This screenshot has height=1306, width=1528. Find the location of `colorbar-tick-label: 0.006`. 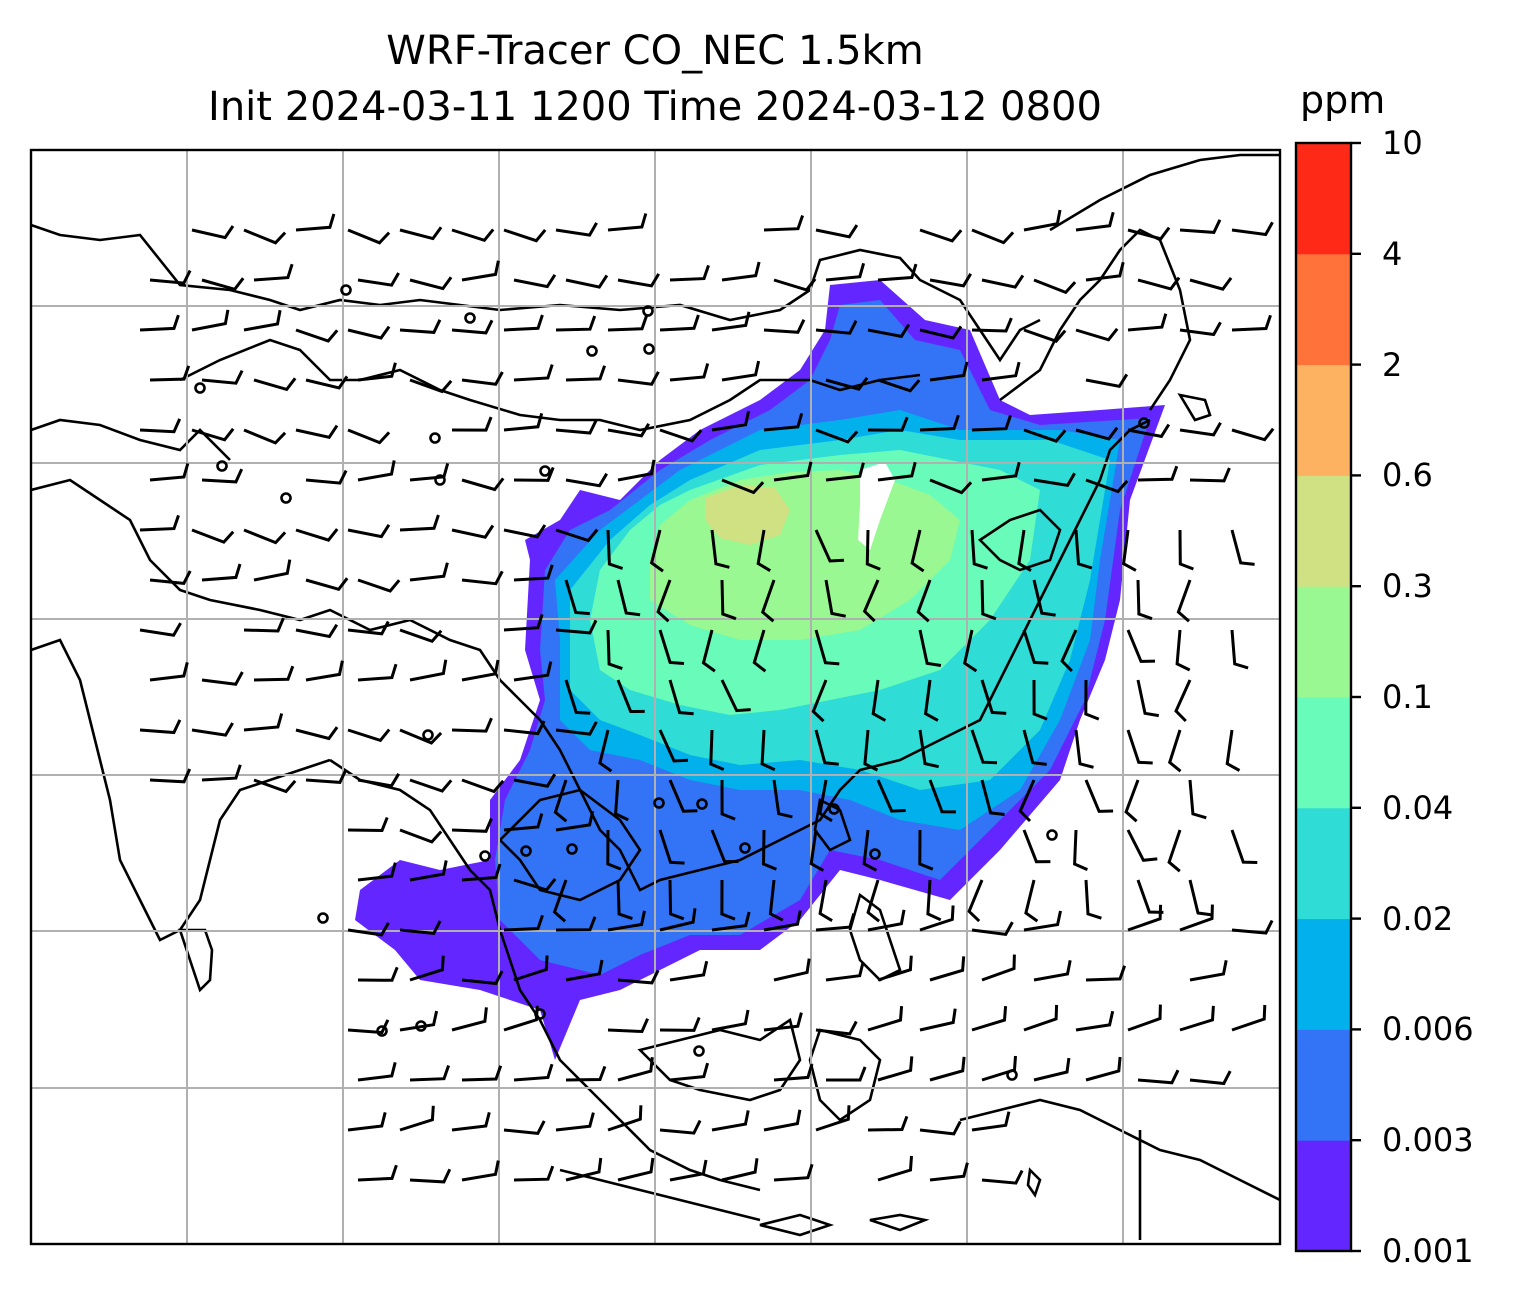

colorbar-tick-label: 0.006 is located at coordinates (1428, 1029).